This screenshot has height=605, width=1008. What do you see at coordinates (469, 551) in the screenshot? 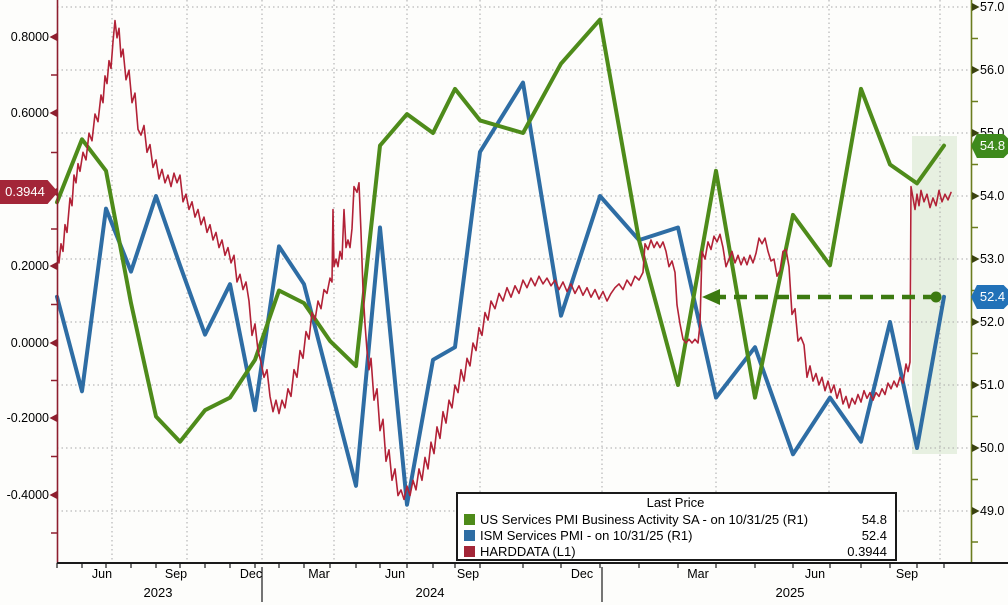
I see `harddata-swatch-icon` at bounding box center [469, 551].